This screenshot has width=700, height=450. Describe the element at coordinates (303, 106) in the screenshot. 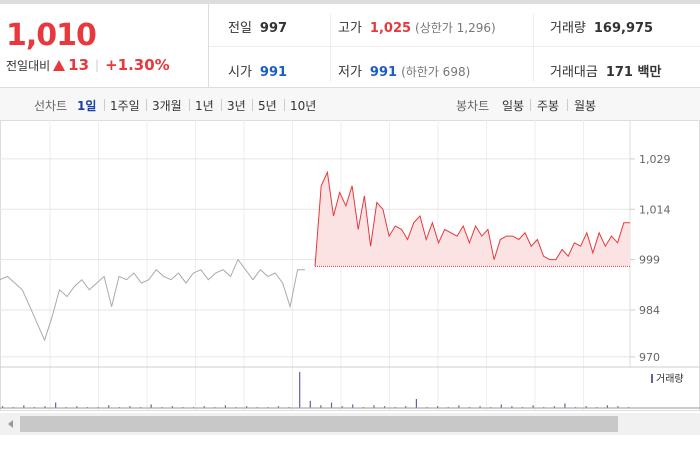

I see `tab: 10년` at that location.